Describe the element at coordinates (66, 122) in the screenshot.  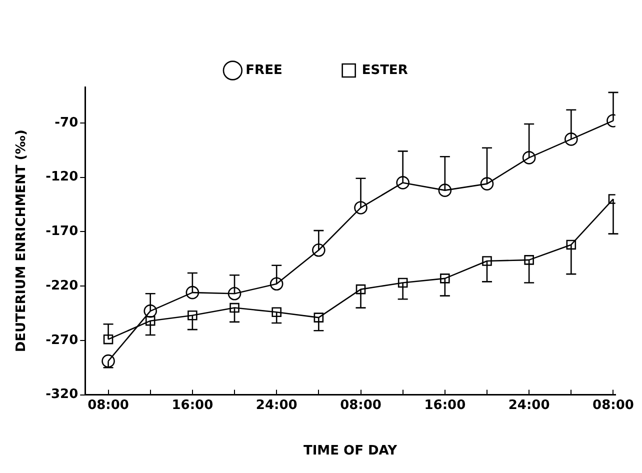
I see `y-tick-label: -70` at that location.